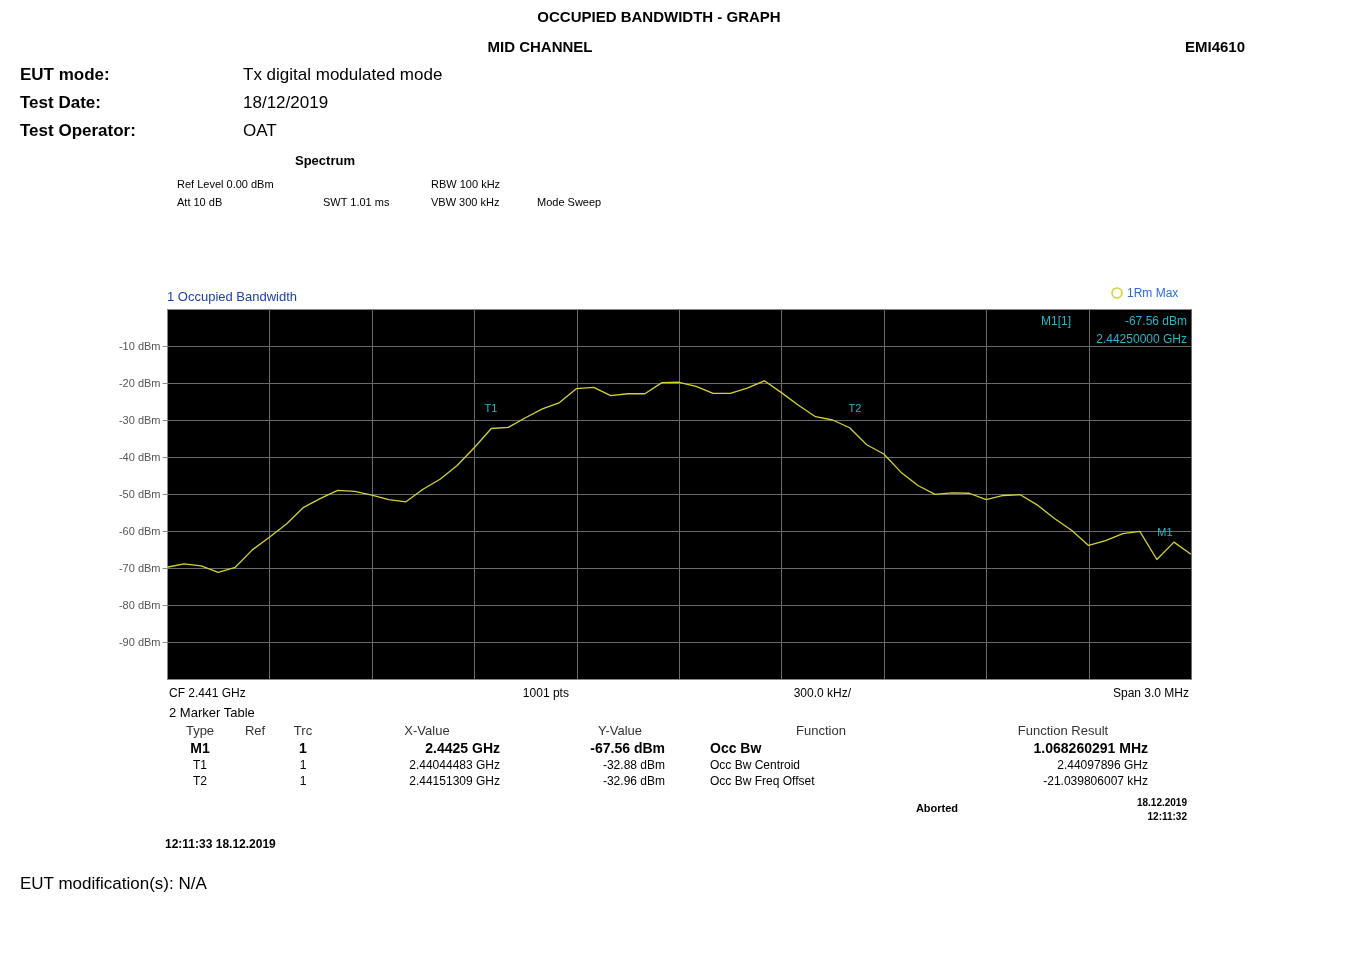  What do you see at coordinates (569, 202) in the screenshot?
I see `text: Mode Sweep` at bounding box center [569, 202].